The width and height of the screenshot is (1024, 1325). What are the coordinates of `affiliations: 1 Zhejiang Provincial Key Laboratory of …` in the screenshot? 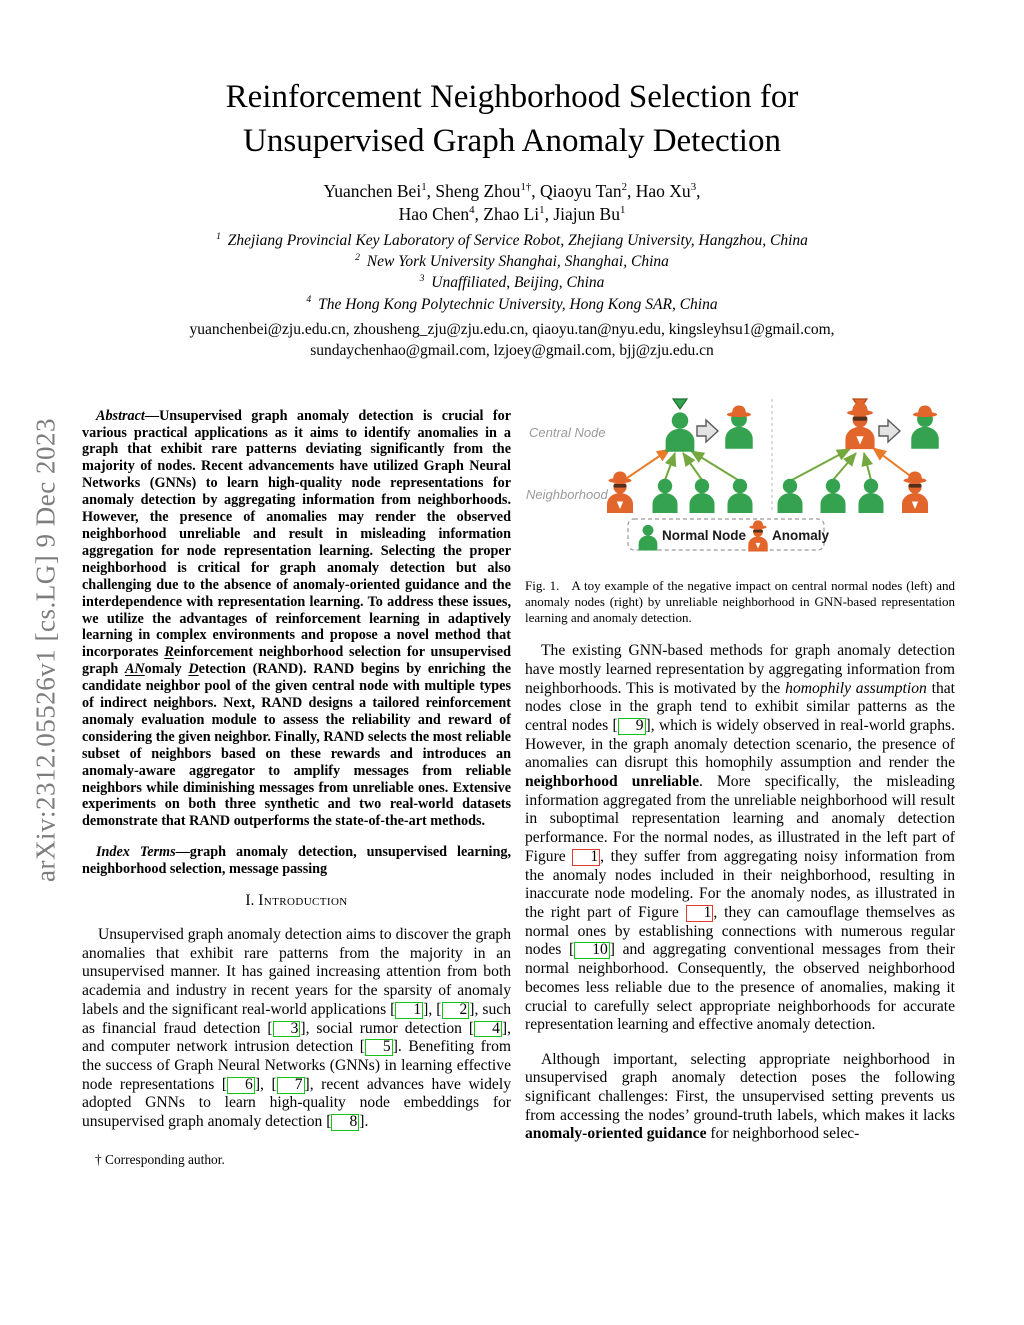 It's located at (512, 272).